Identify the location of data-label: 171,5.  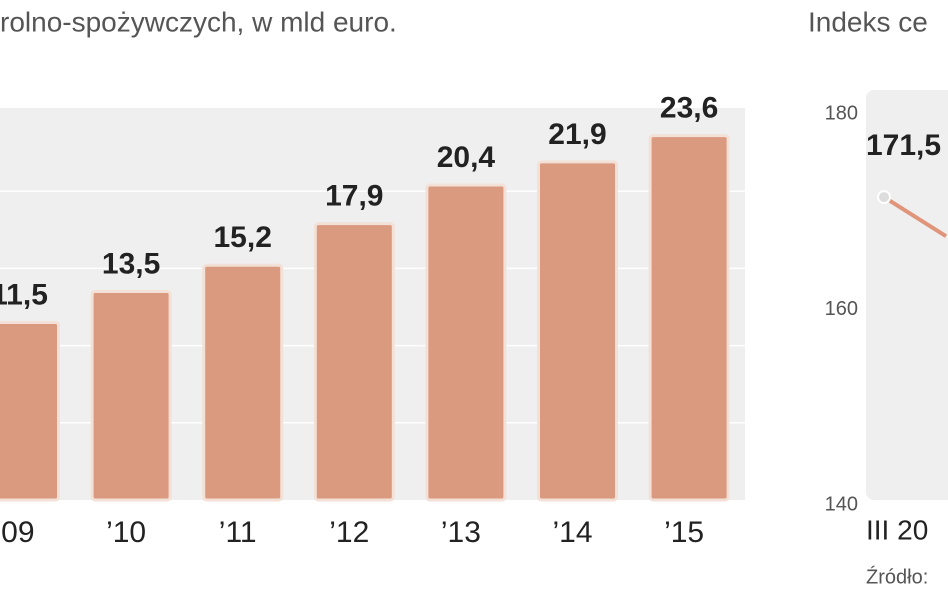
(903, 145).